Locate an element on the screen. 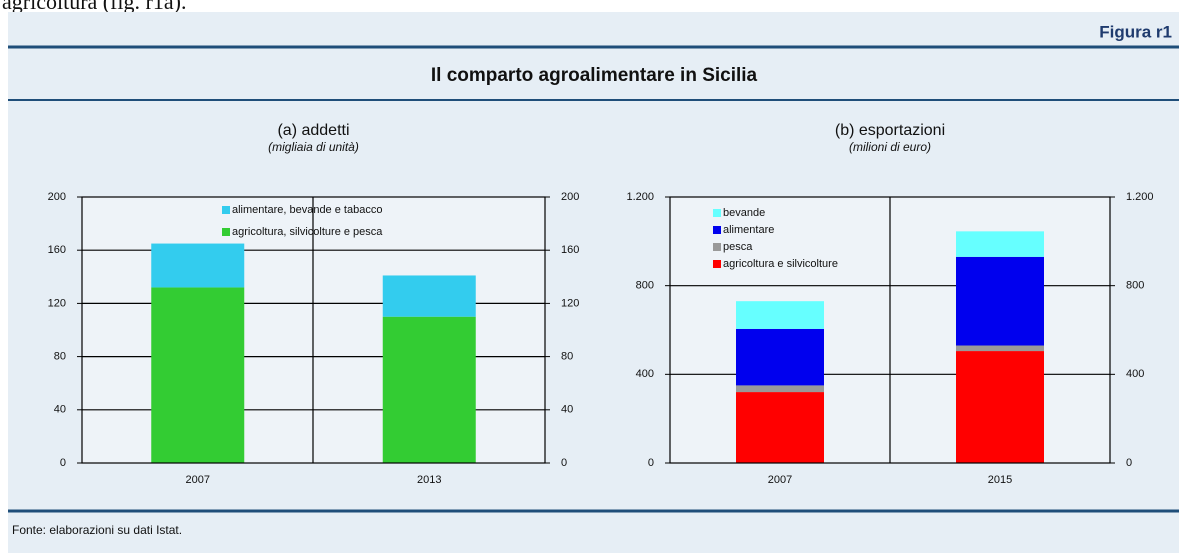  y2-tick-label: 80 is located at coordinates (567, 357).